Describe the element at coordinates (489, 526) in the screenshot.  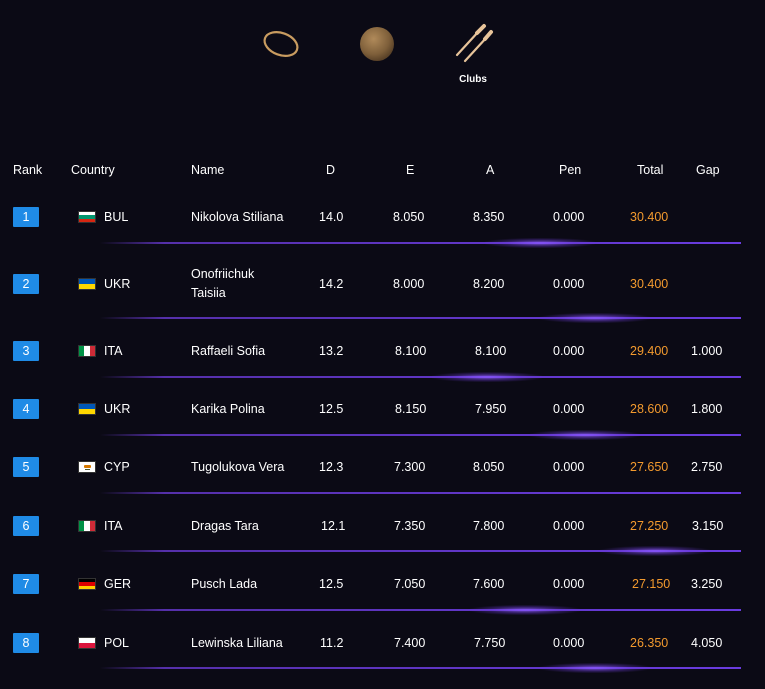
I see `a-score: 7.800` at that location.